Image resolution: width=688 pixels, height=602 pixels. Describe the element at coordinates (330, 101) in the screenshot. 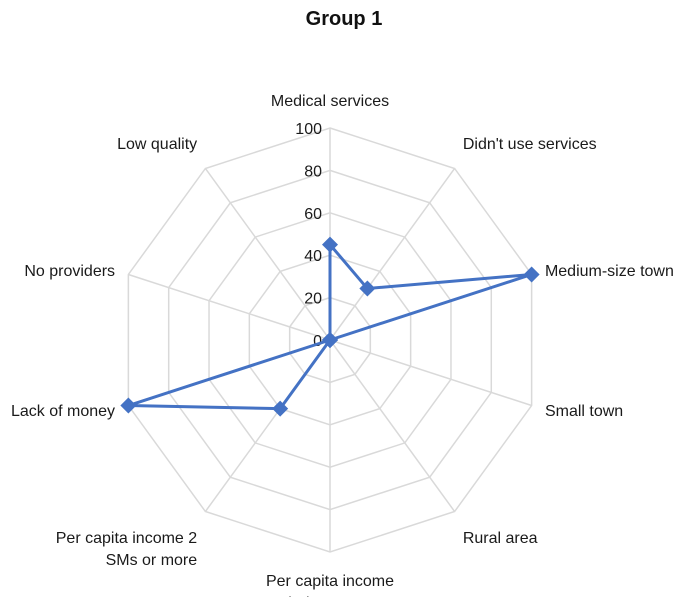

I see `category-label: Medical services` at that location.